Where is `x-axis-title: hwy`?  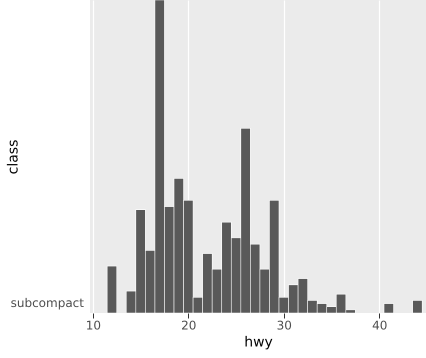
x-axis-title: hwy is located at coordinates (258, 342).